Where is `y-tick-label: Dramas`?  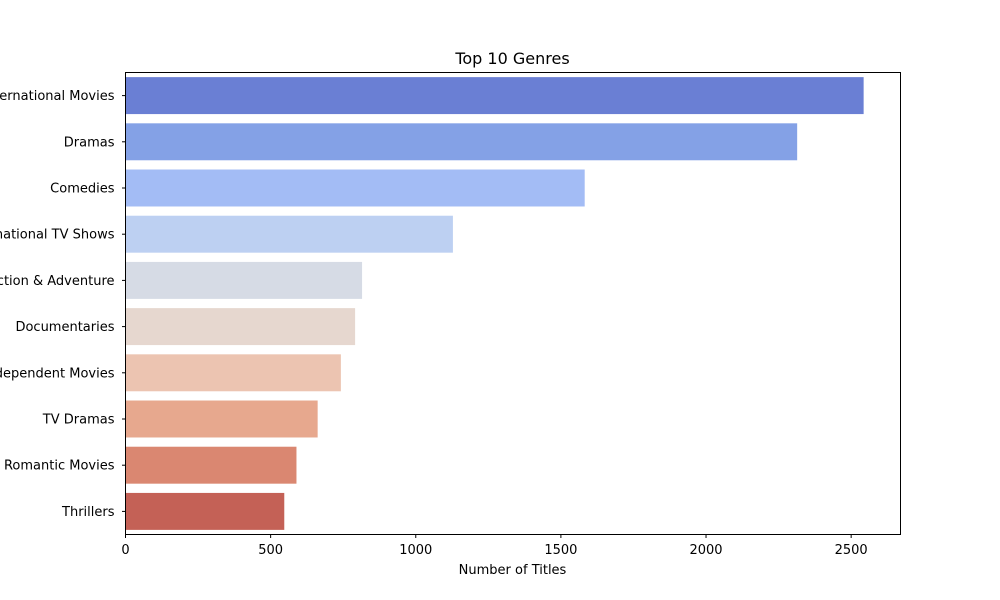 y-tick-label: Dramas is located at coordinates (89, 142).